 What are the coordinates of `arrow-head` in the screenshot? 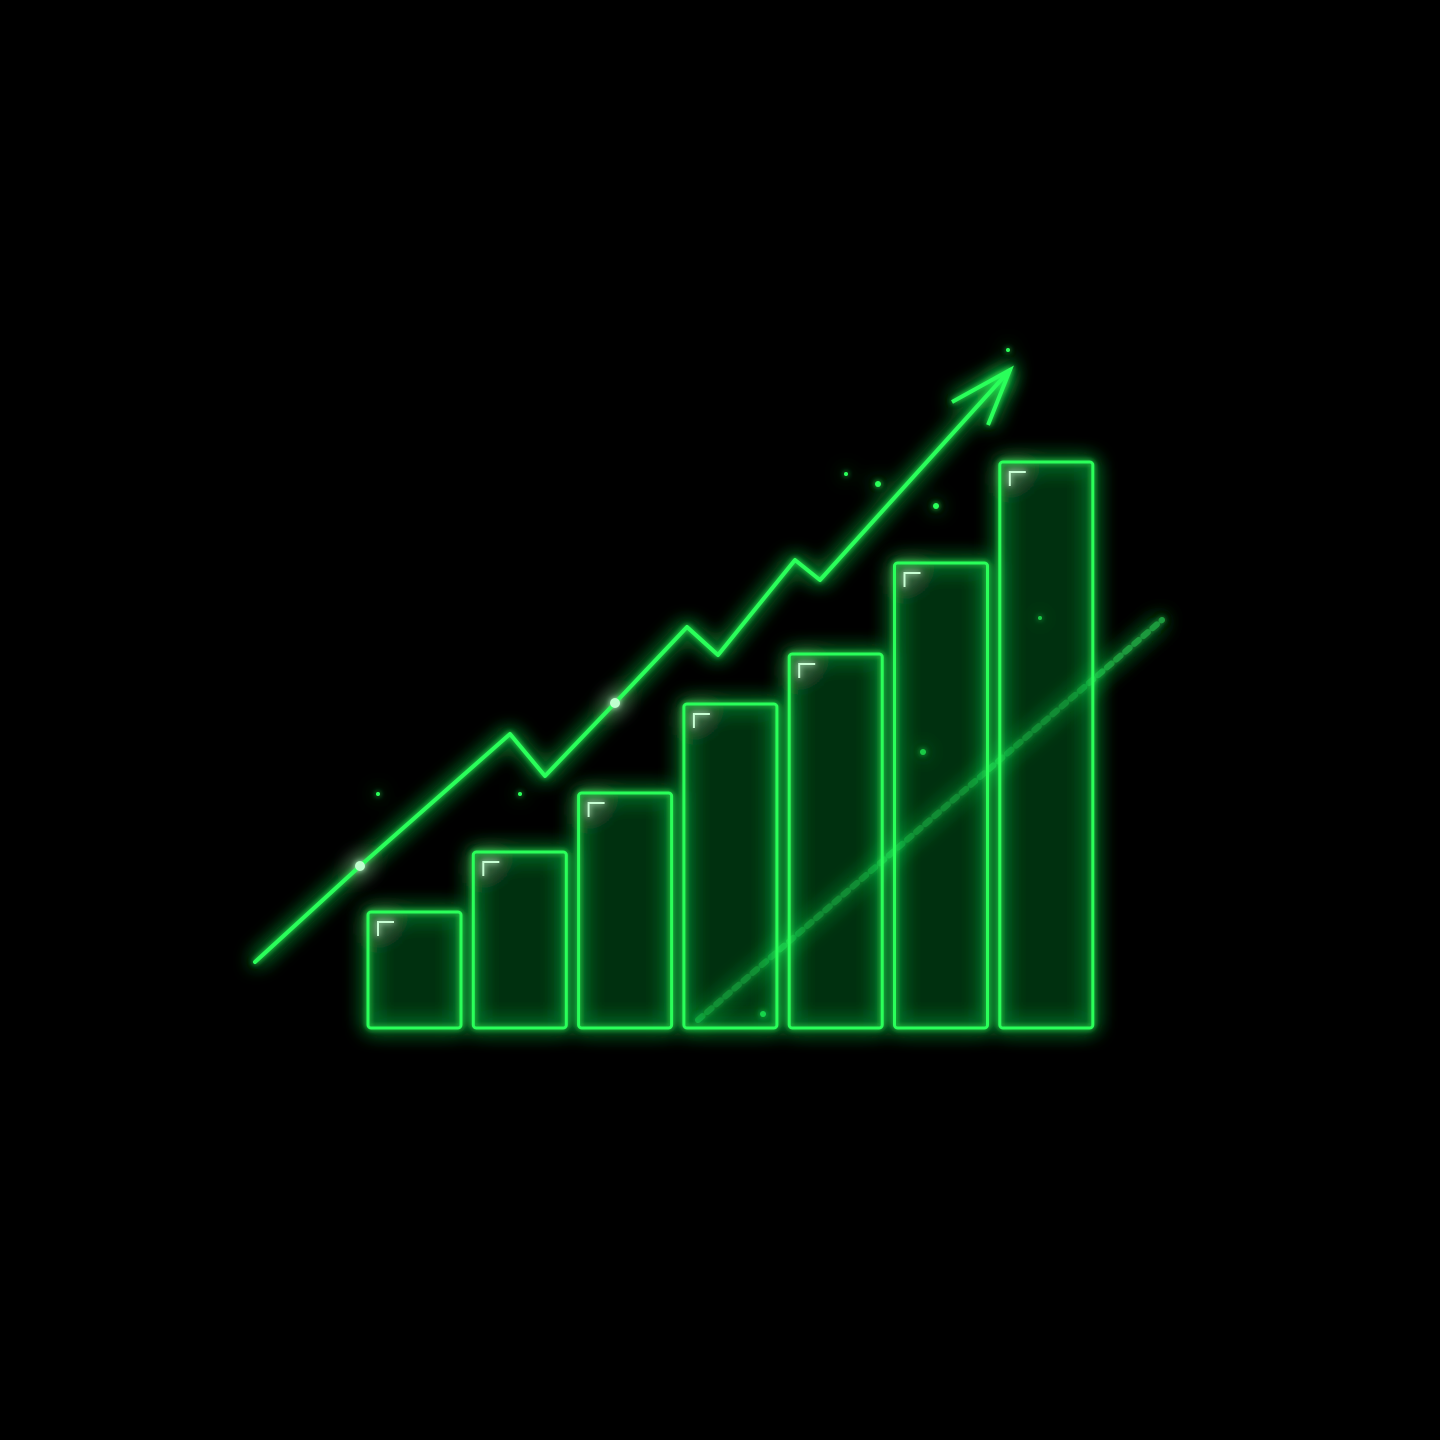 It's located at (982, 395).